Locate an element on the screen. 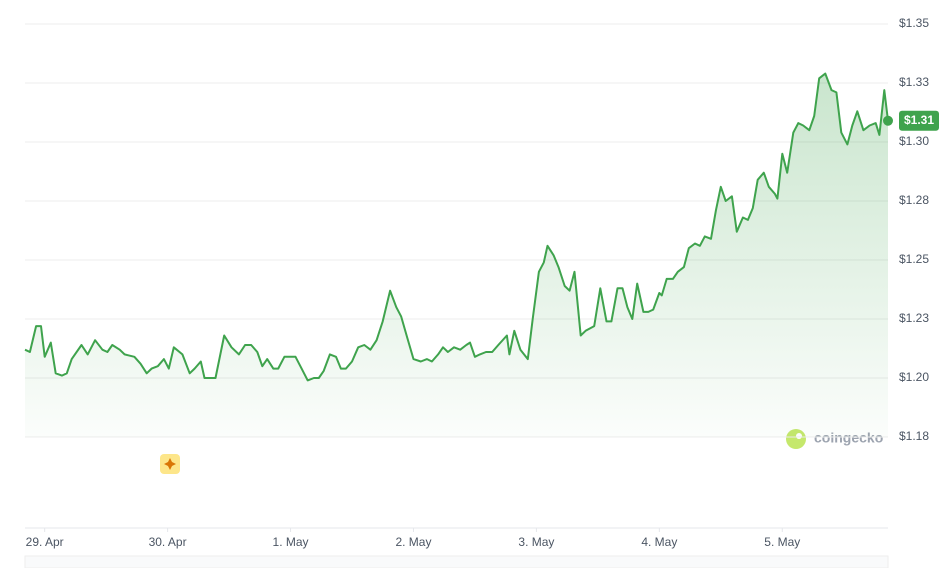  y-tick-label: $1.23 is located at coordinates (914, 318).